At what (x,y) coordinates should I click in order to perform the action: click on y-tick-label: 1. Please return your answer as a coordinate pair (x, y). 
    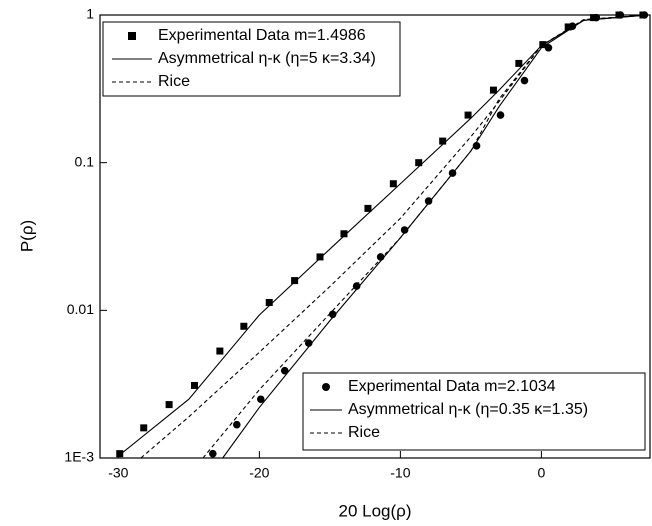
    Looking at the image, I should click on (90, 14).